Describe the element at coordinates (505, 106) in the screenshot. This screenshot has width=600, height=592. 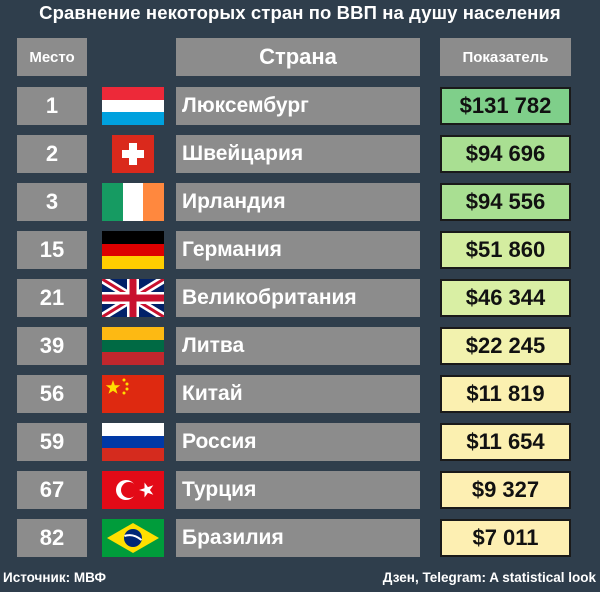
I see `value-cell: $131 782` at that location.